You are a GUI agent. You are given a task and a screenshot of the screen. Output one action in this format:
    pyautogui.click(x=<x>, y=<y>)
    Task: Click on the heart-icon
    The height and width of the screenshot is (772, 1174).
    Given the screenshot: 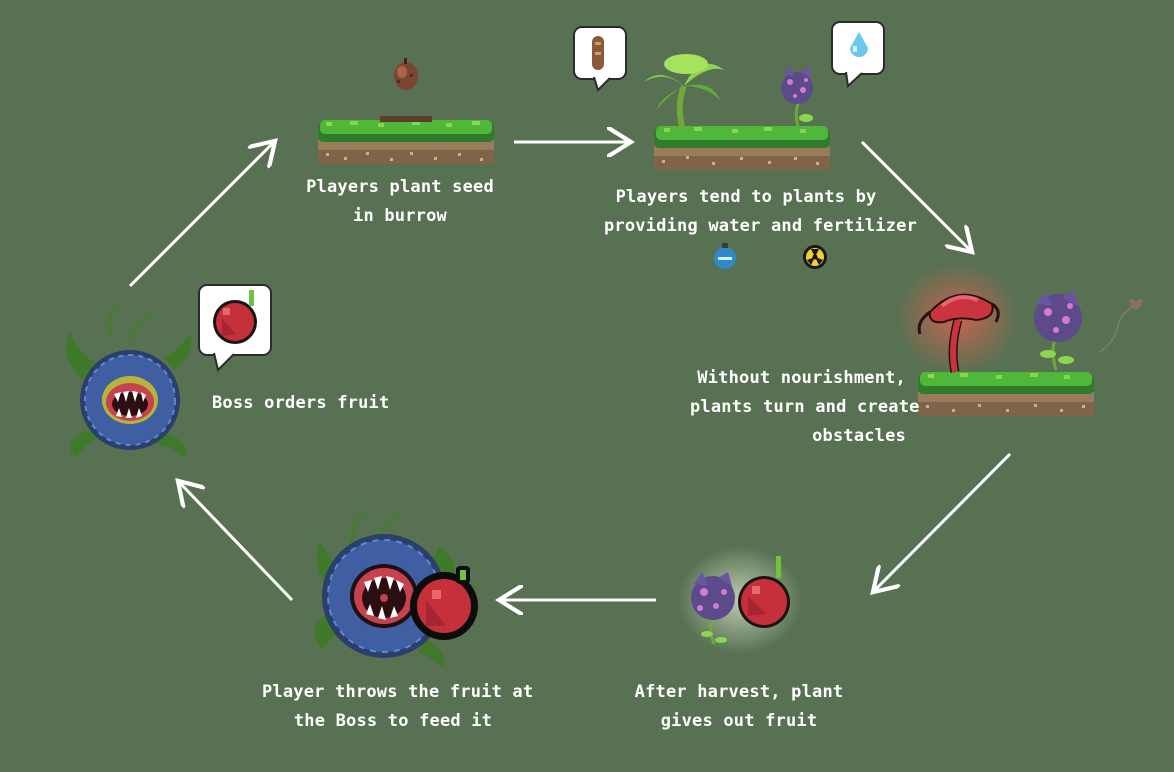 What is the action you would take?
    pyautogui.click(x=1136, y=304)
    